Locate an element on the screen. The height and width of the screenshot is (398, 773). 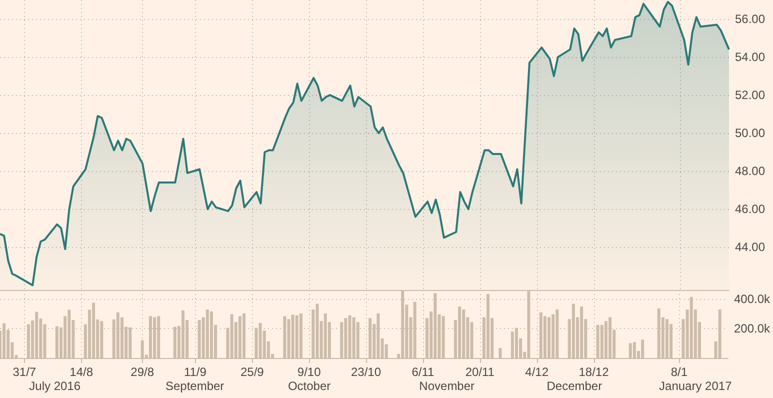
text: December is located at coordinates (574, 386).